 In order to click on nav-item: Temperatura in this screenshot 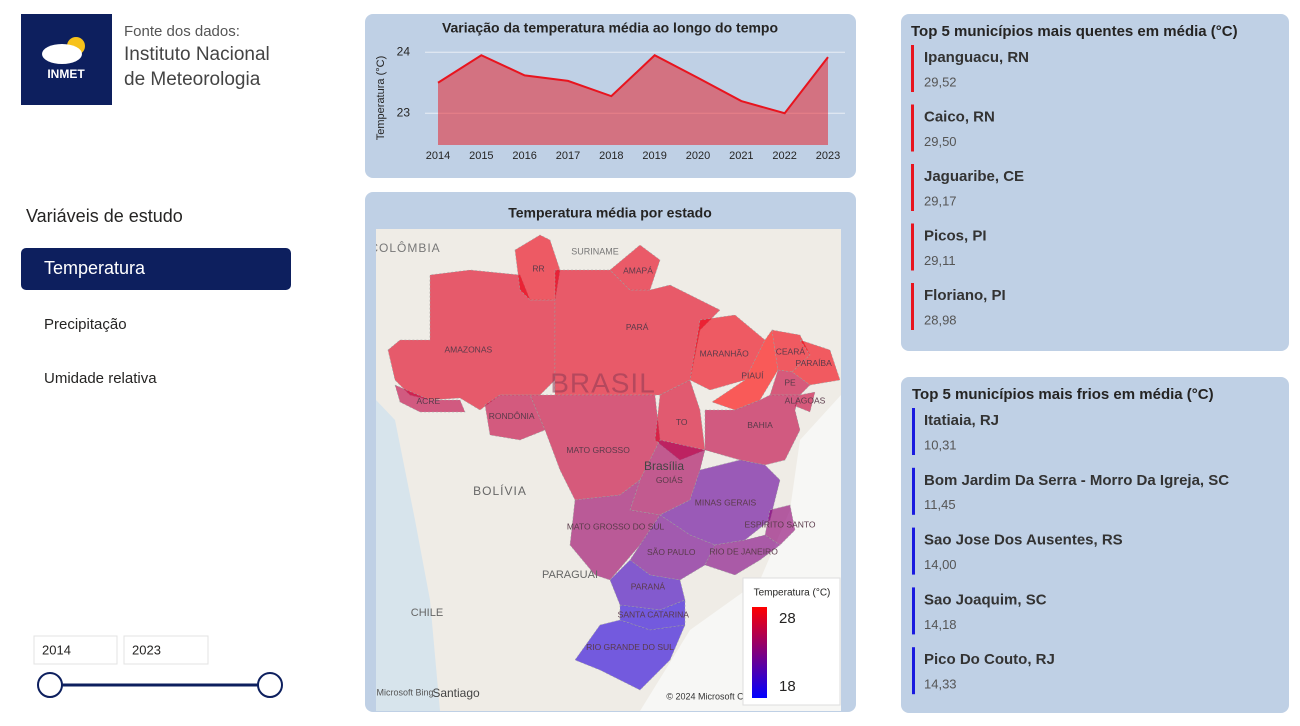, I will do `click(95, 268)`.